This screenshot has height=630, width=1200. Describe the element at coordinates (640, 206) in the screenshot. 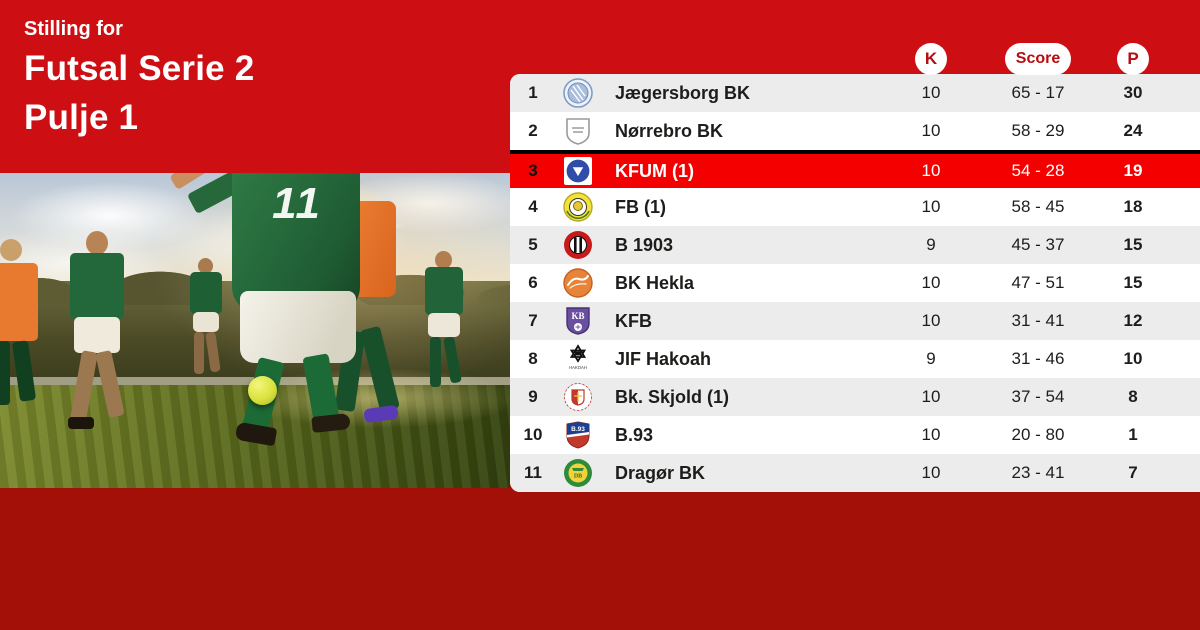

I see `team-name: FB (1)` at that location.